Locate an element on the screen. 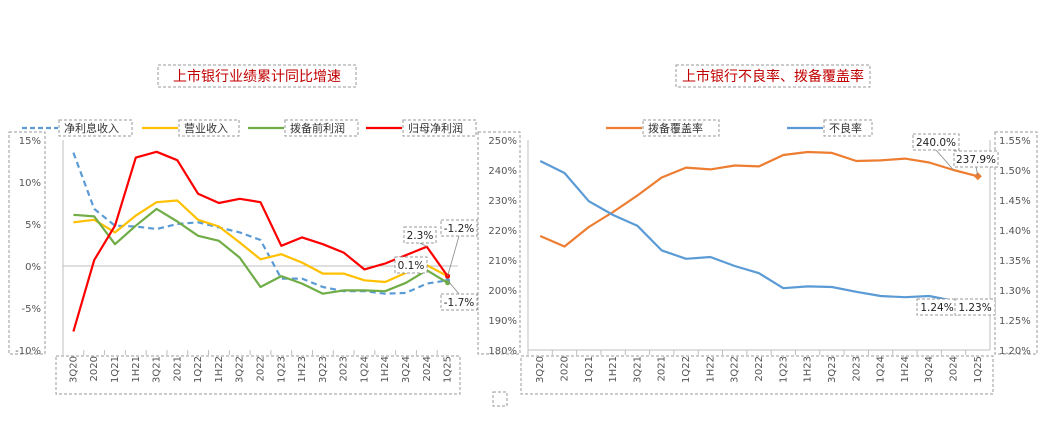 The width and height of the screenshot is (1045, 435). right-left-tick-label: 240% is located at coordinates (502, 171).